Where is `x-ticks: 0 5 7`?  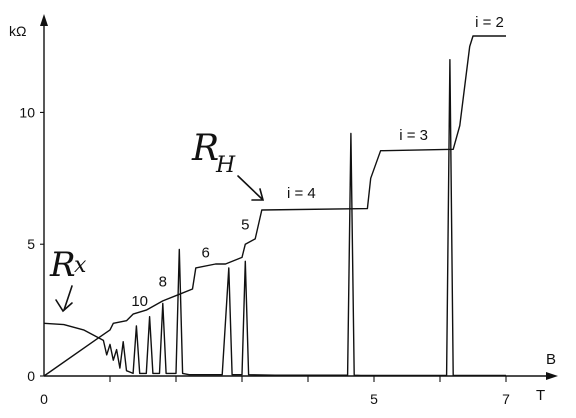 x-ticks: 0 5 7 is located at coordinates (275, 391).